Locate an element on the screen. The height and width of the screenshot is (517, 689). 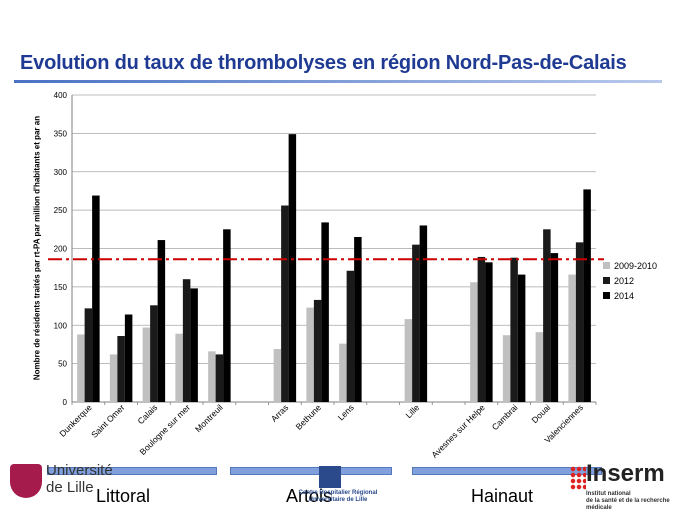
region-band-littoral is located at coordinates (132, 471).